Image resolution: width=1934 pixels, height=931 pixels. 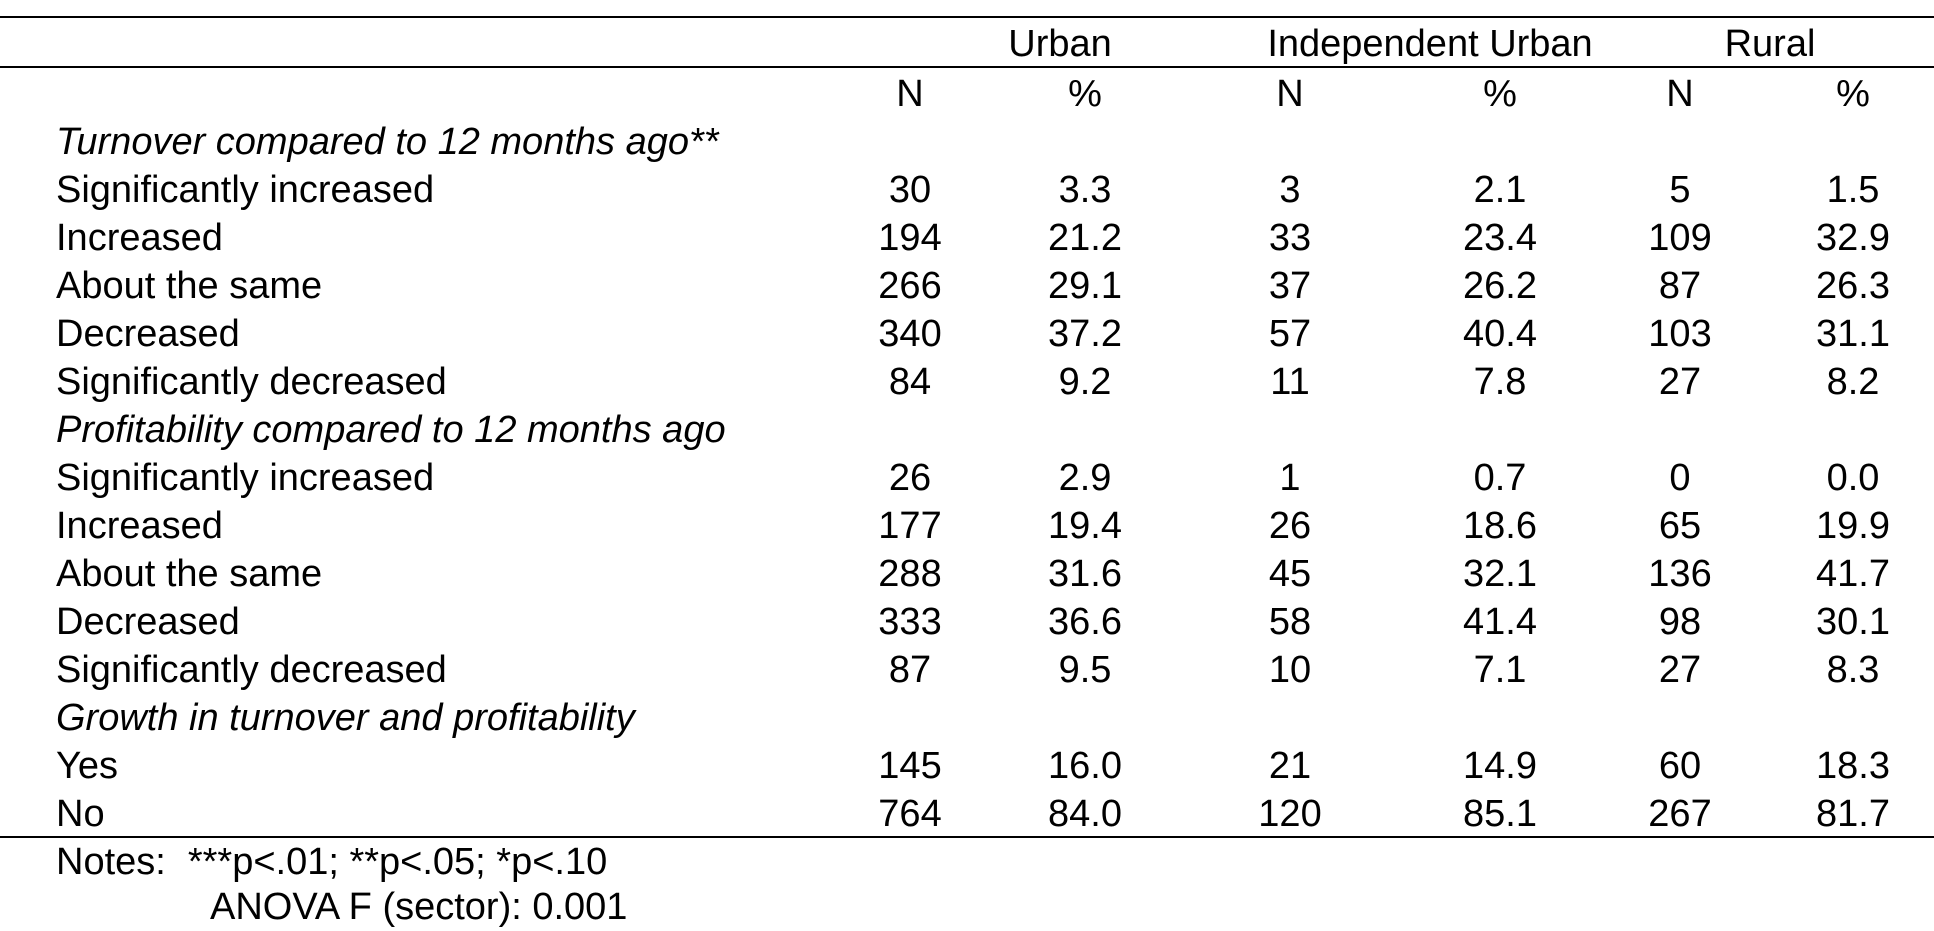 I want to click on cell-urban-pct: 2.9, so click(x=1085, y=478).